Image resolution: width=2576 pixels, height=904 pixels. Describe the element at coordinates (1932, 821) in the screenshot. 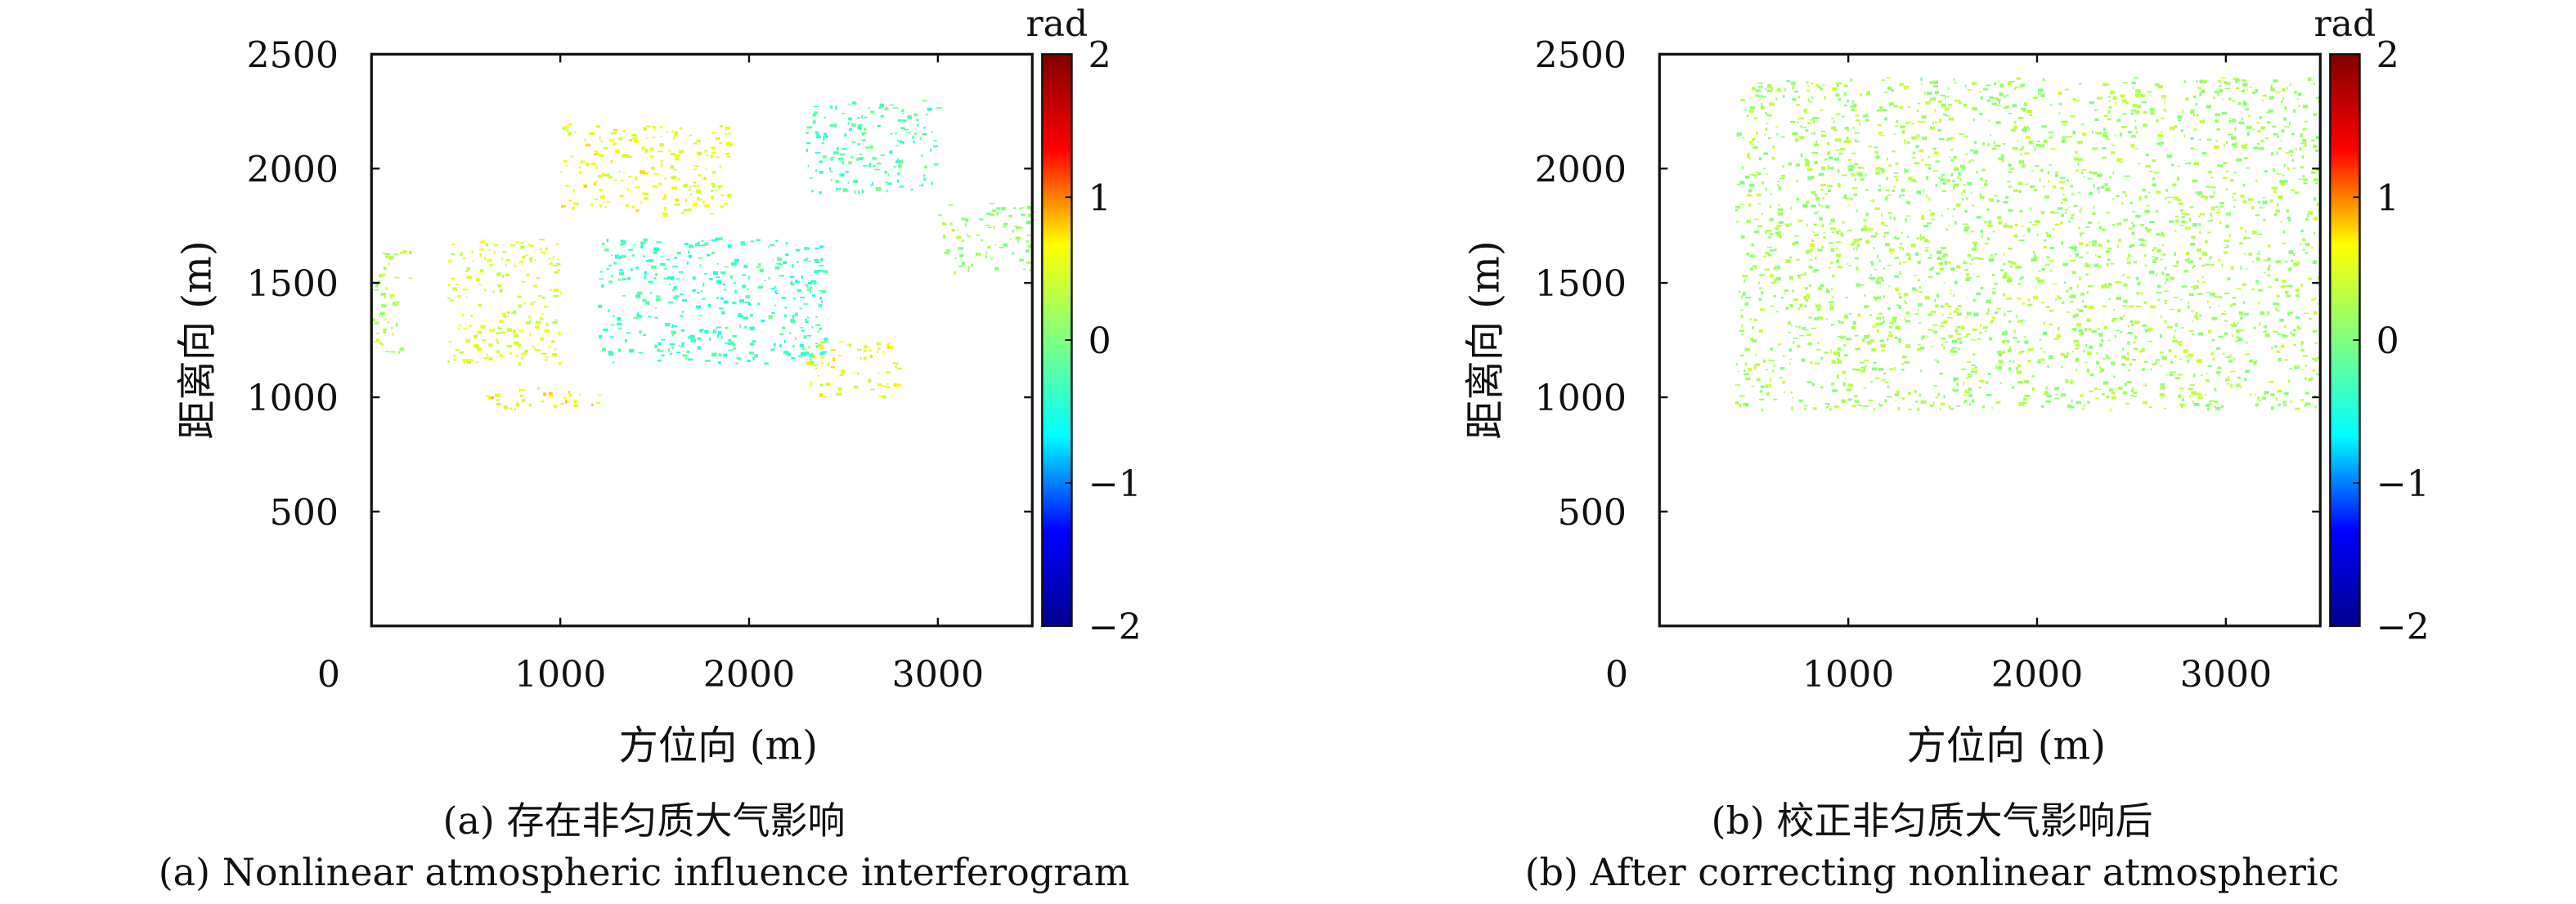

I see `caption-b-zh: (b) 校正非匀质大气影响后` at that location.